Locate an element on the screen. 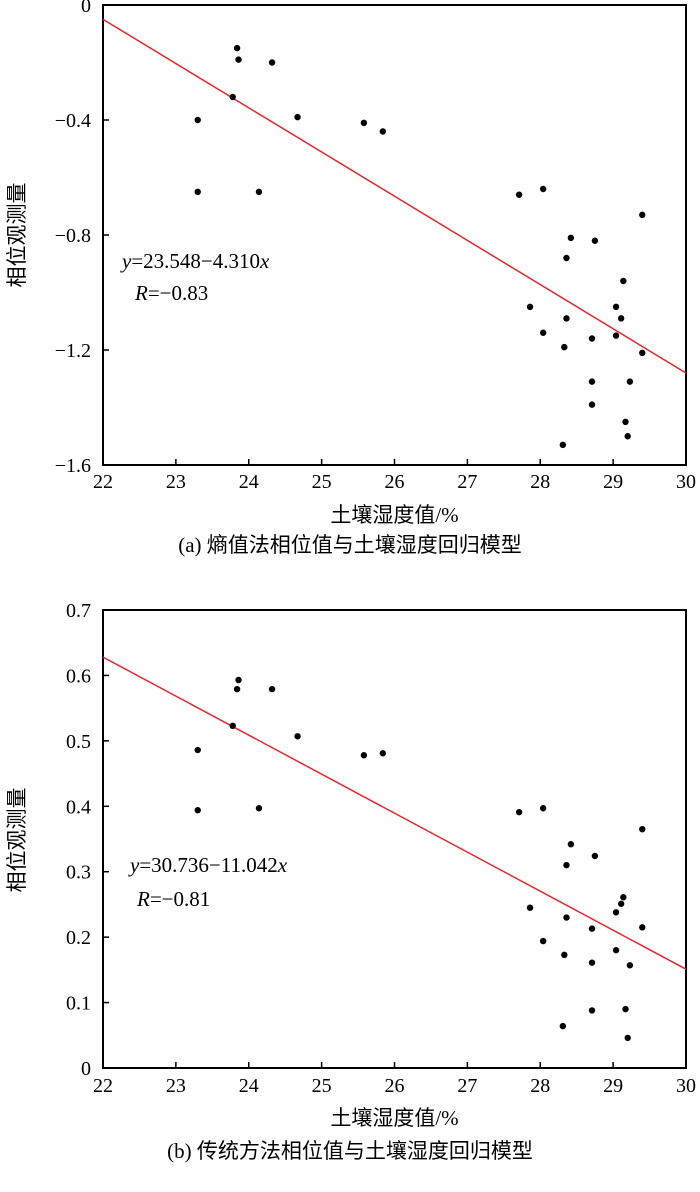 Image resolution: width=700 pixels, height=1192 pixels. equation-body: =23.548−4.310 is located at coordinates (195, 261).